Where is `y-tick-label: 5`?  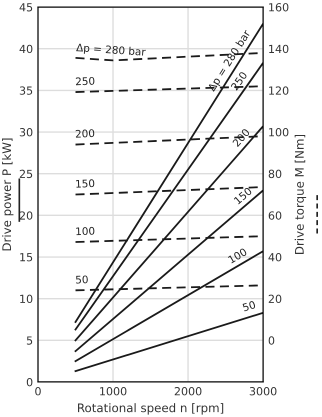
y-tick-label: 5 is located at coordinates (29, 340).